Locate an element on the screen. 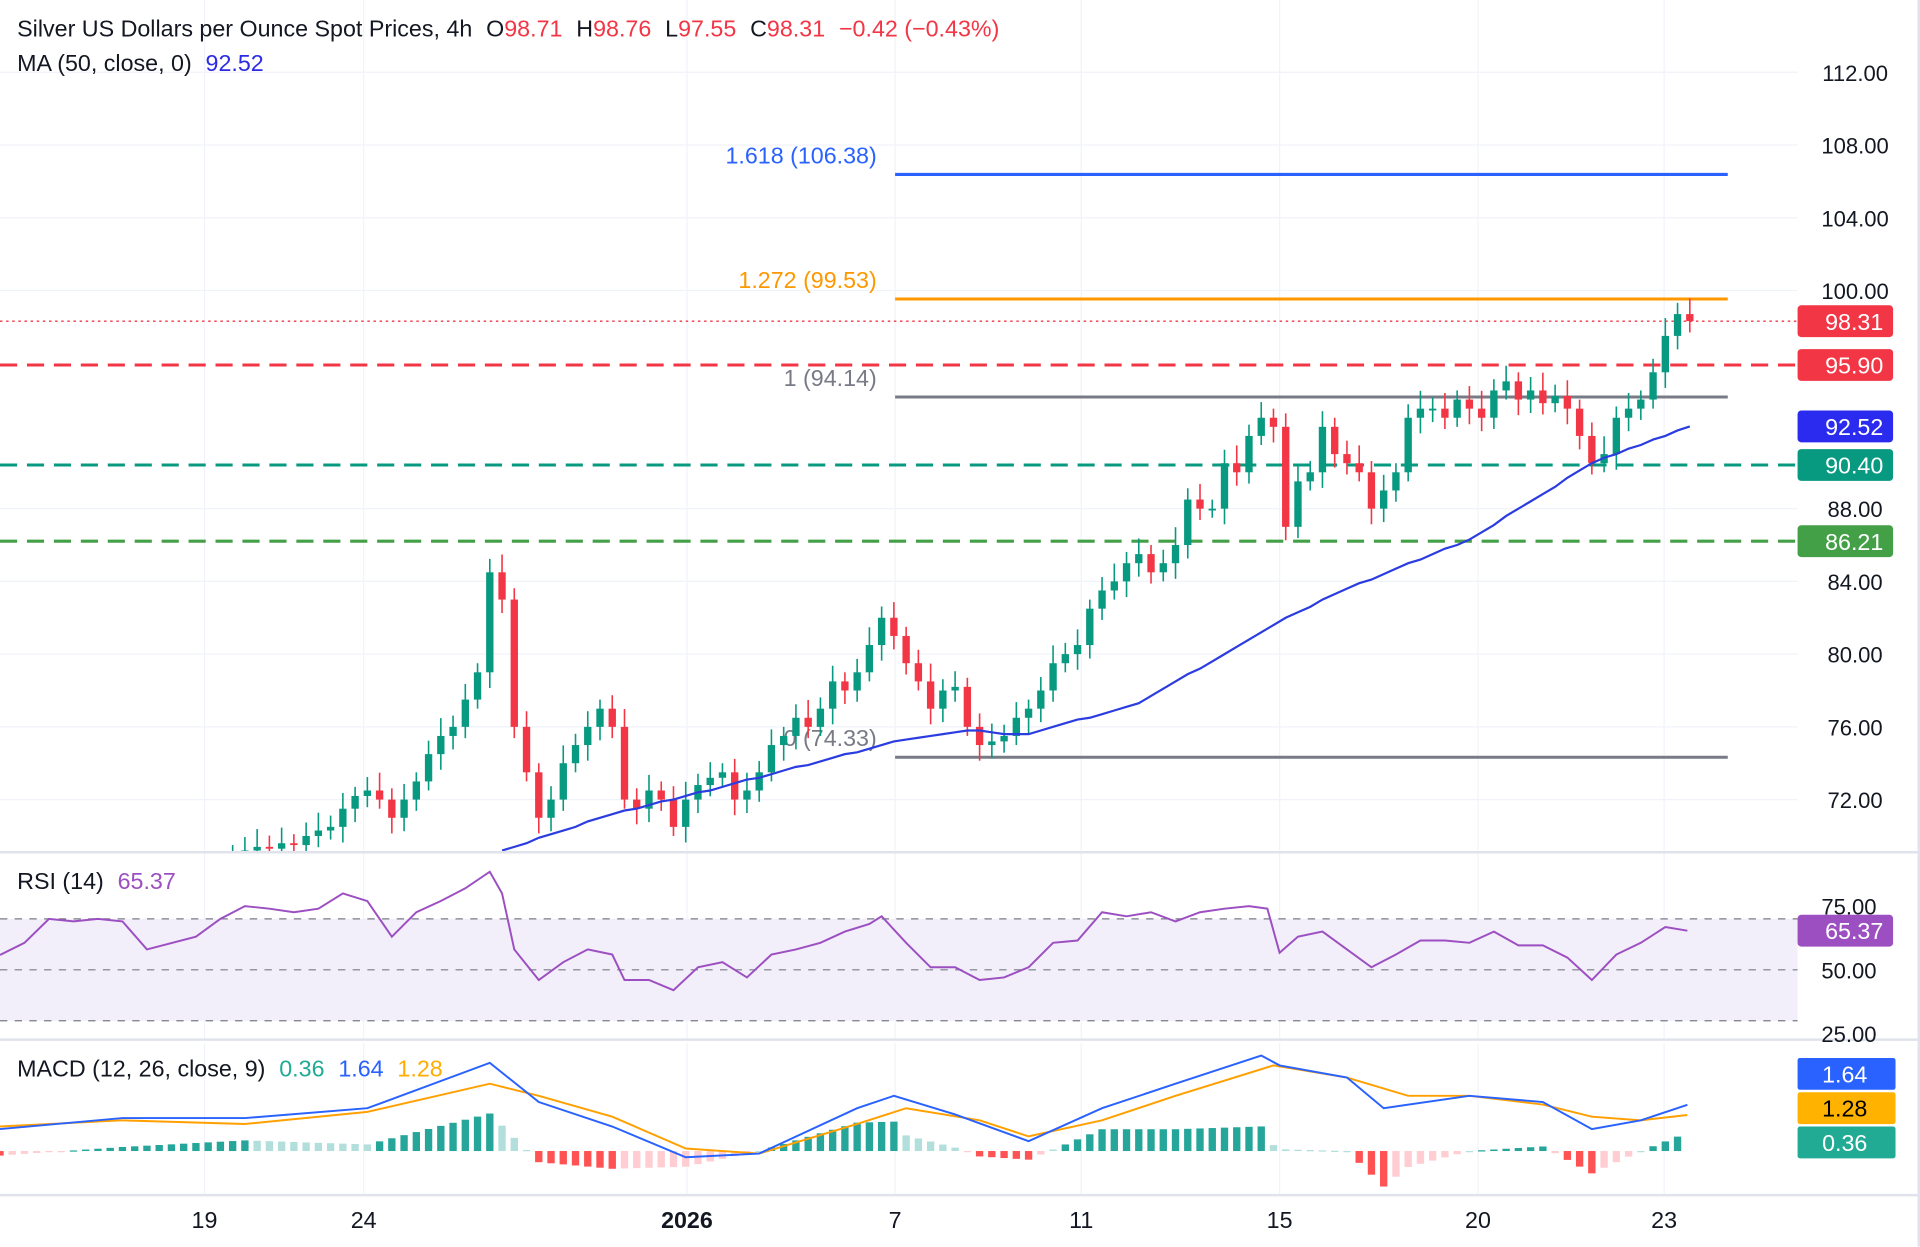 The image size is (1920, 1247). price-axis-label: 100.00 is located at coordinates (1854, 291).